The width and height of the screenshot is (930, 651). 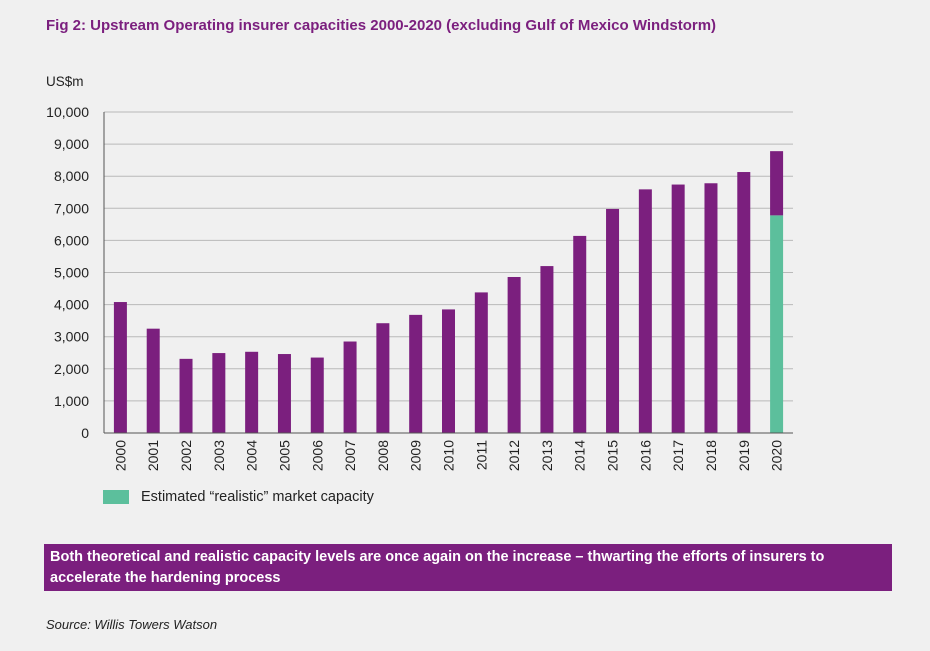 I want to click on x-tick-label: 2018, so click(x=711, y=455).